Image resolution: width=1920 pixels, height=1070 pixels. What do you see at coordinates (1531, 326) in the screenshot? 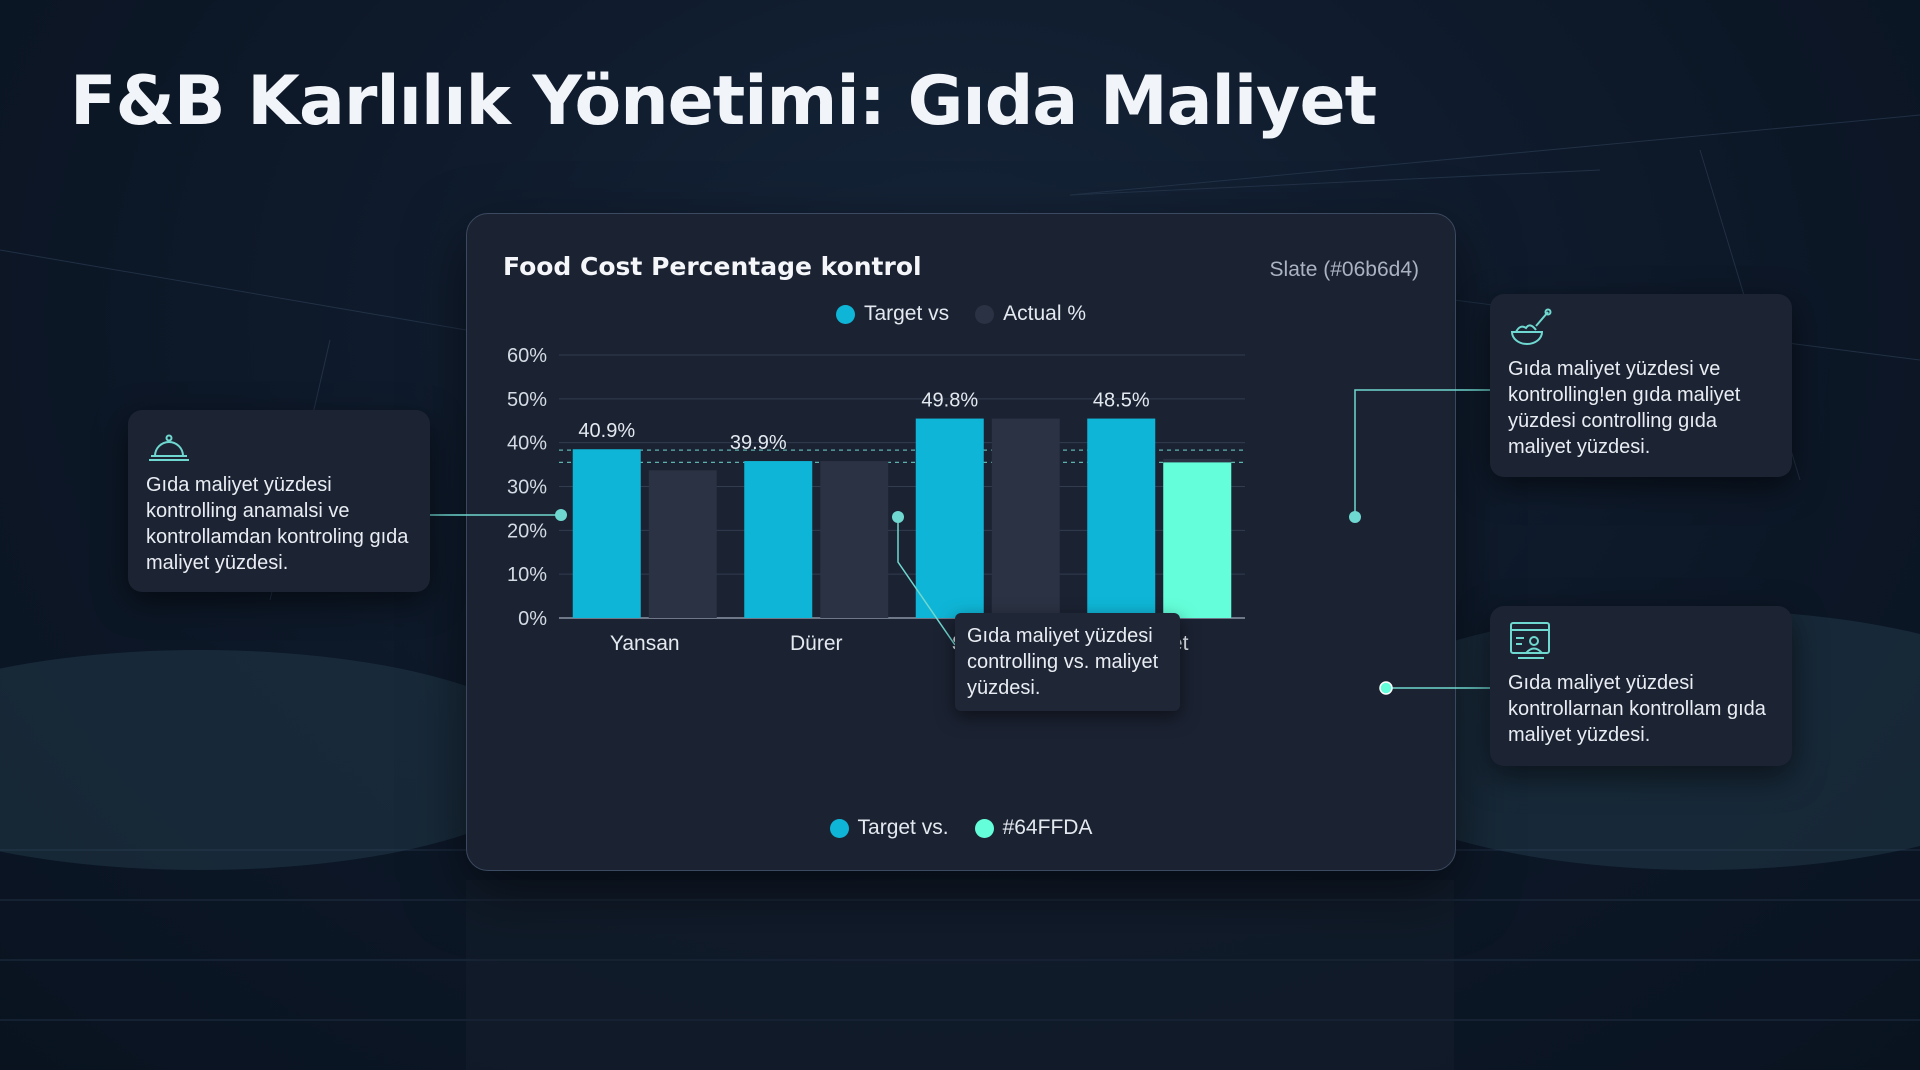
I see `food-bowl-icon` at bounding box center [1531, 326].